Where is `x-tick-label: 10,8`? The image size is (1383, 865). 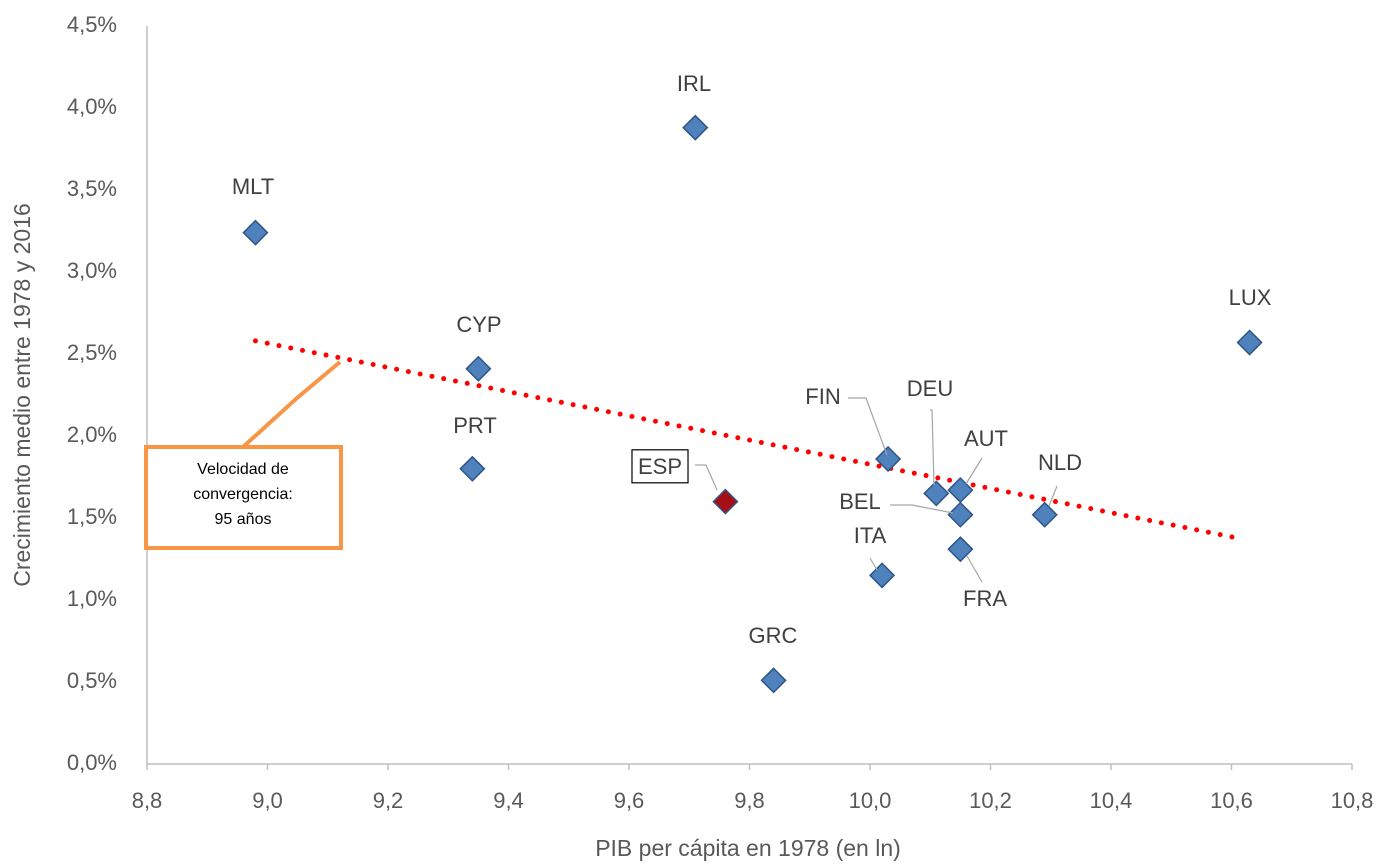
x-tick-label: 10,8 is located at coordinates (1352, 800).